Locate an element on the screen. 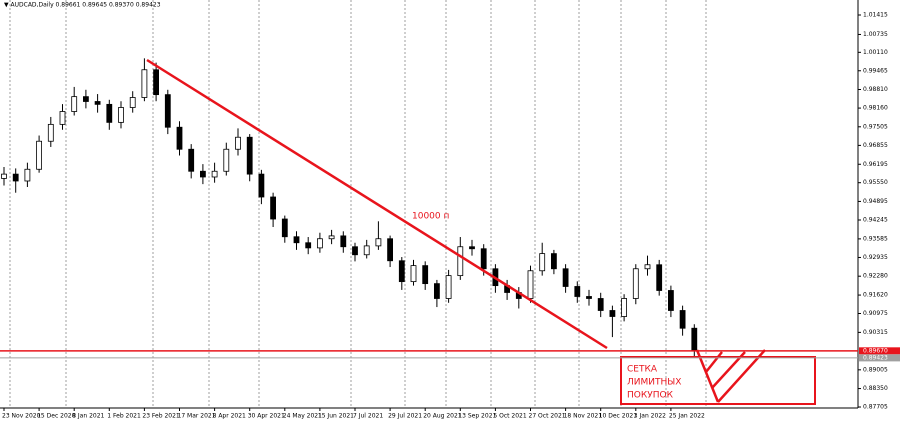 The image size is (900, 423). y-tick-label: 0.98810 is located at coordinates (875, 89).